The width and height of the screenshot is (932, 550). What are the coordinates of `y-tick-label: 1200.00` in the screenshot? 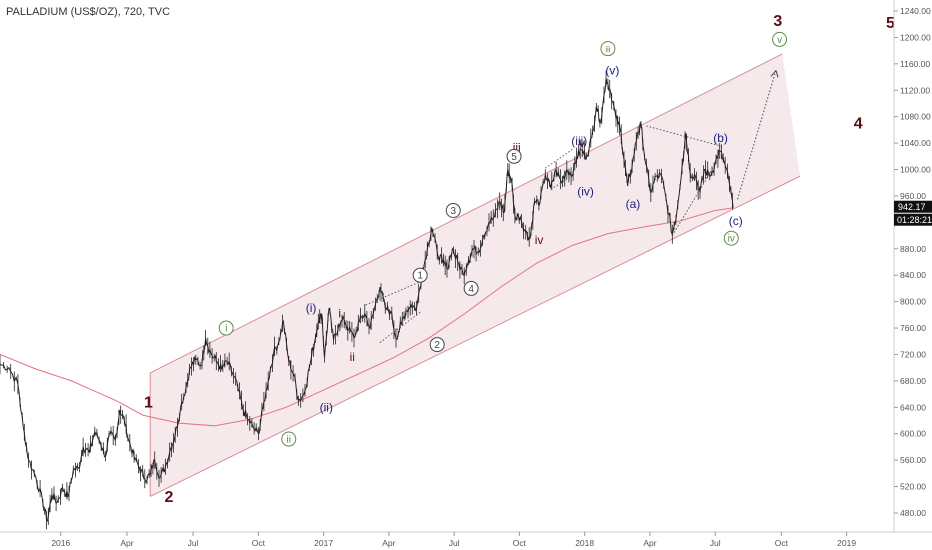 It's located at (915, 37).